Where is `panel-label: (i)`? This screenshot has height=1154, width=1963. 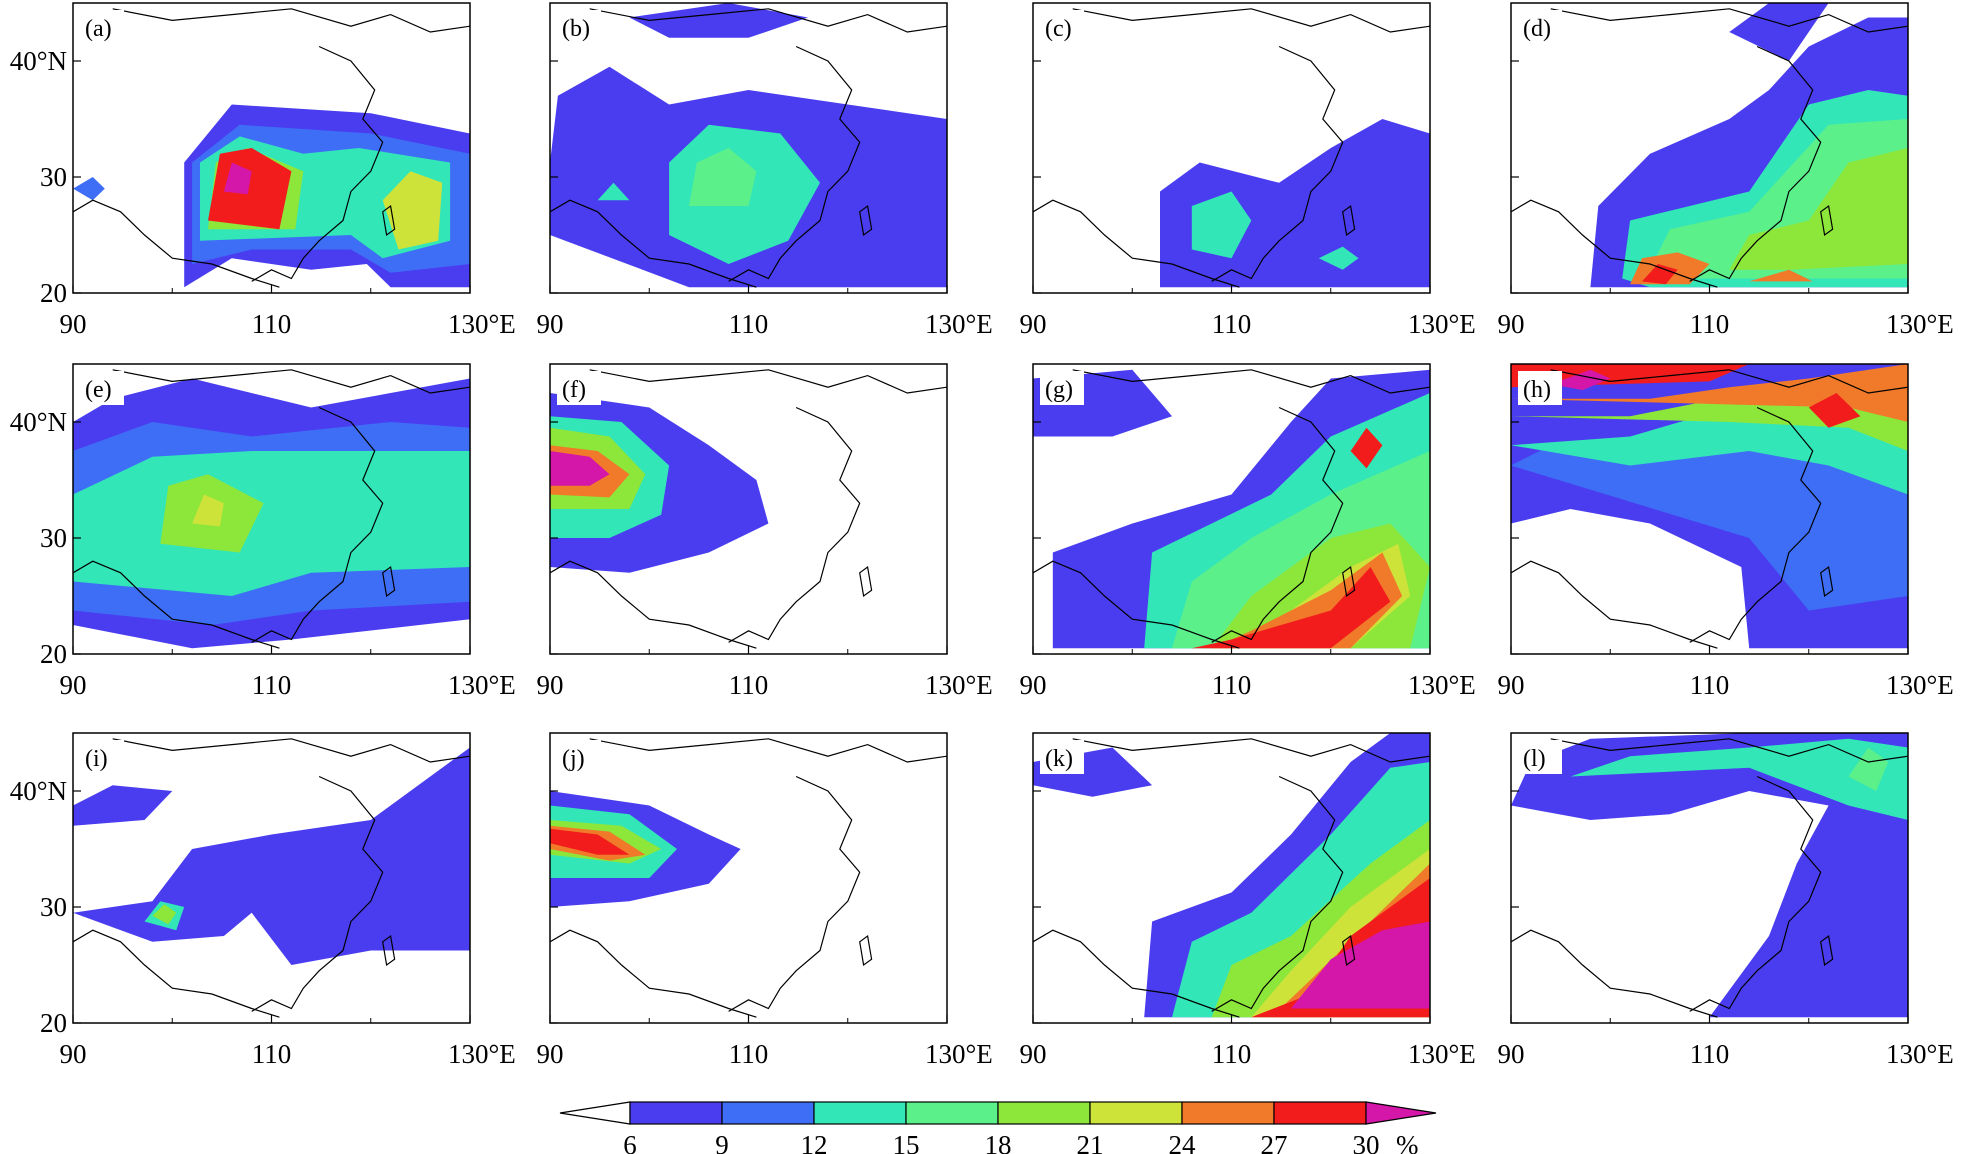 panel-label: (i) is located at coordinates (96, 759).